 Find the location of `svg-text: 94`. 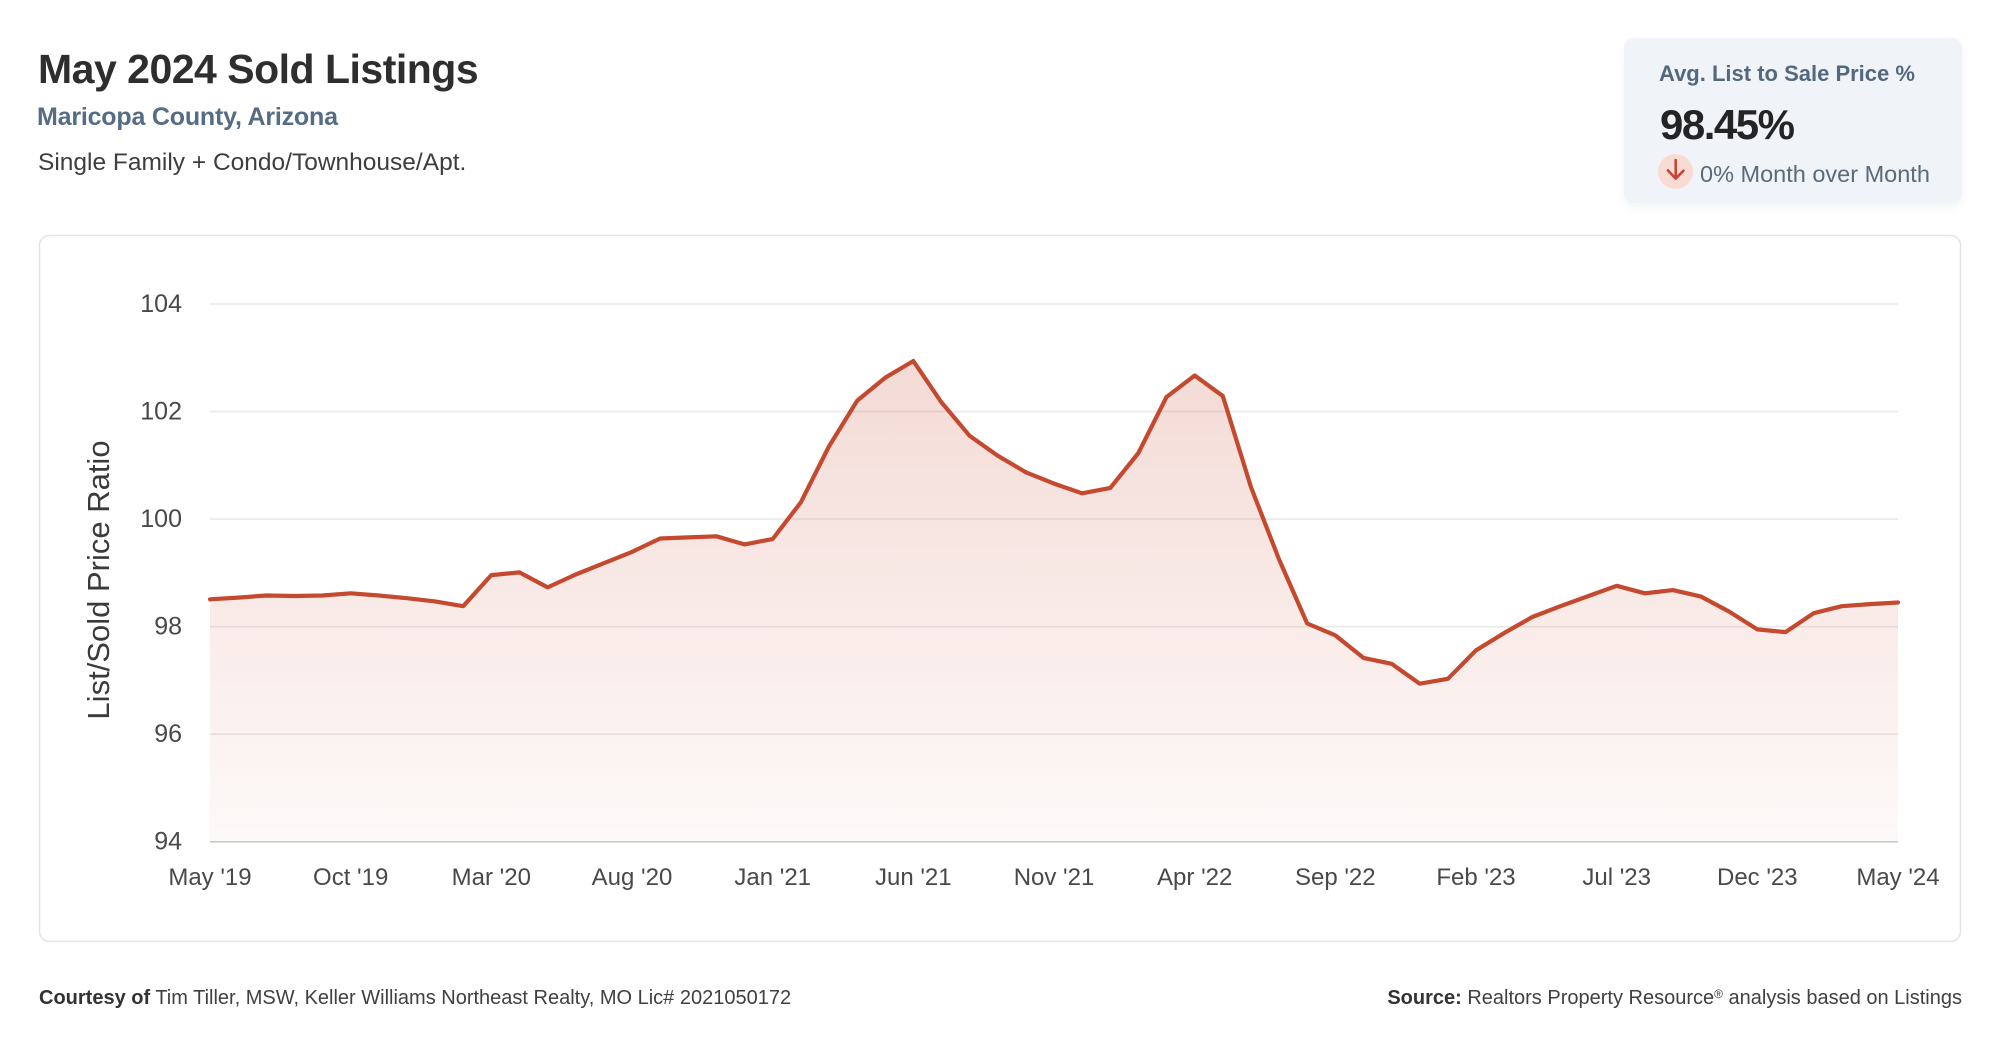

svg-text: 94 is located at coordinates (168, 842).